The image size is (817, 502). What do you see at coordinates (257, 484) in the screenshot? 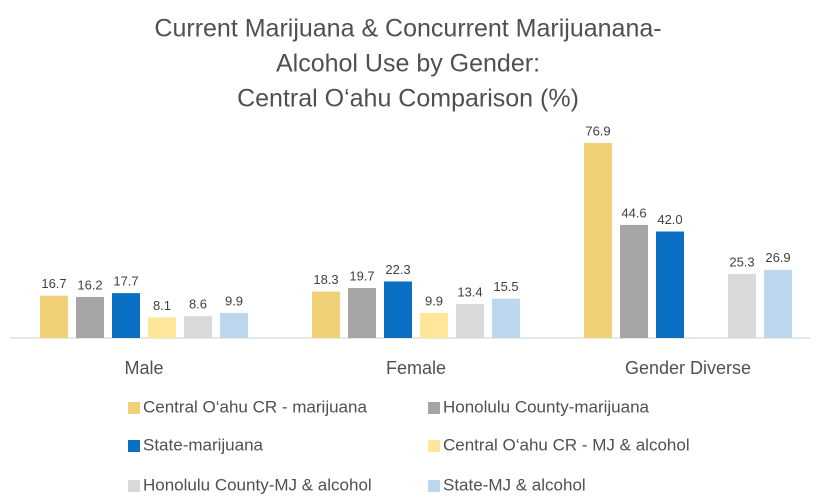
I see `legend-label: Honolulu County-MJ & alcohol` at bounding box center [257, 484].